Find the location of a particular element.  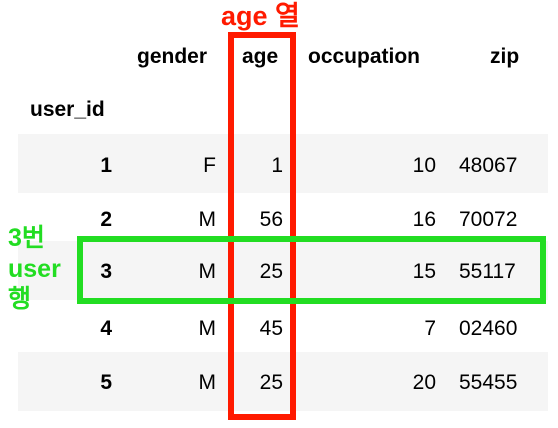

column-header-age: age is located at coordinates (260, 56).